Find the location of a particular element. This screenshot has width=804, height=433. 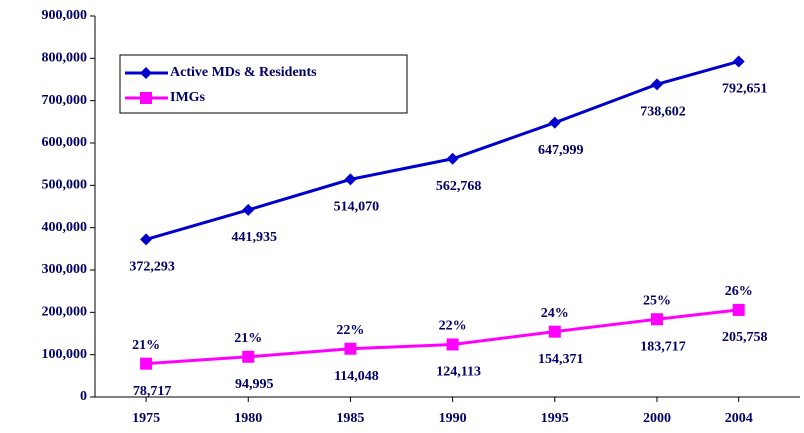

y-tick-label: 600,000 is located at coordinates (65, 142).